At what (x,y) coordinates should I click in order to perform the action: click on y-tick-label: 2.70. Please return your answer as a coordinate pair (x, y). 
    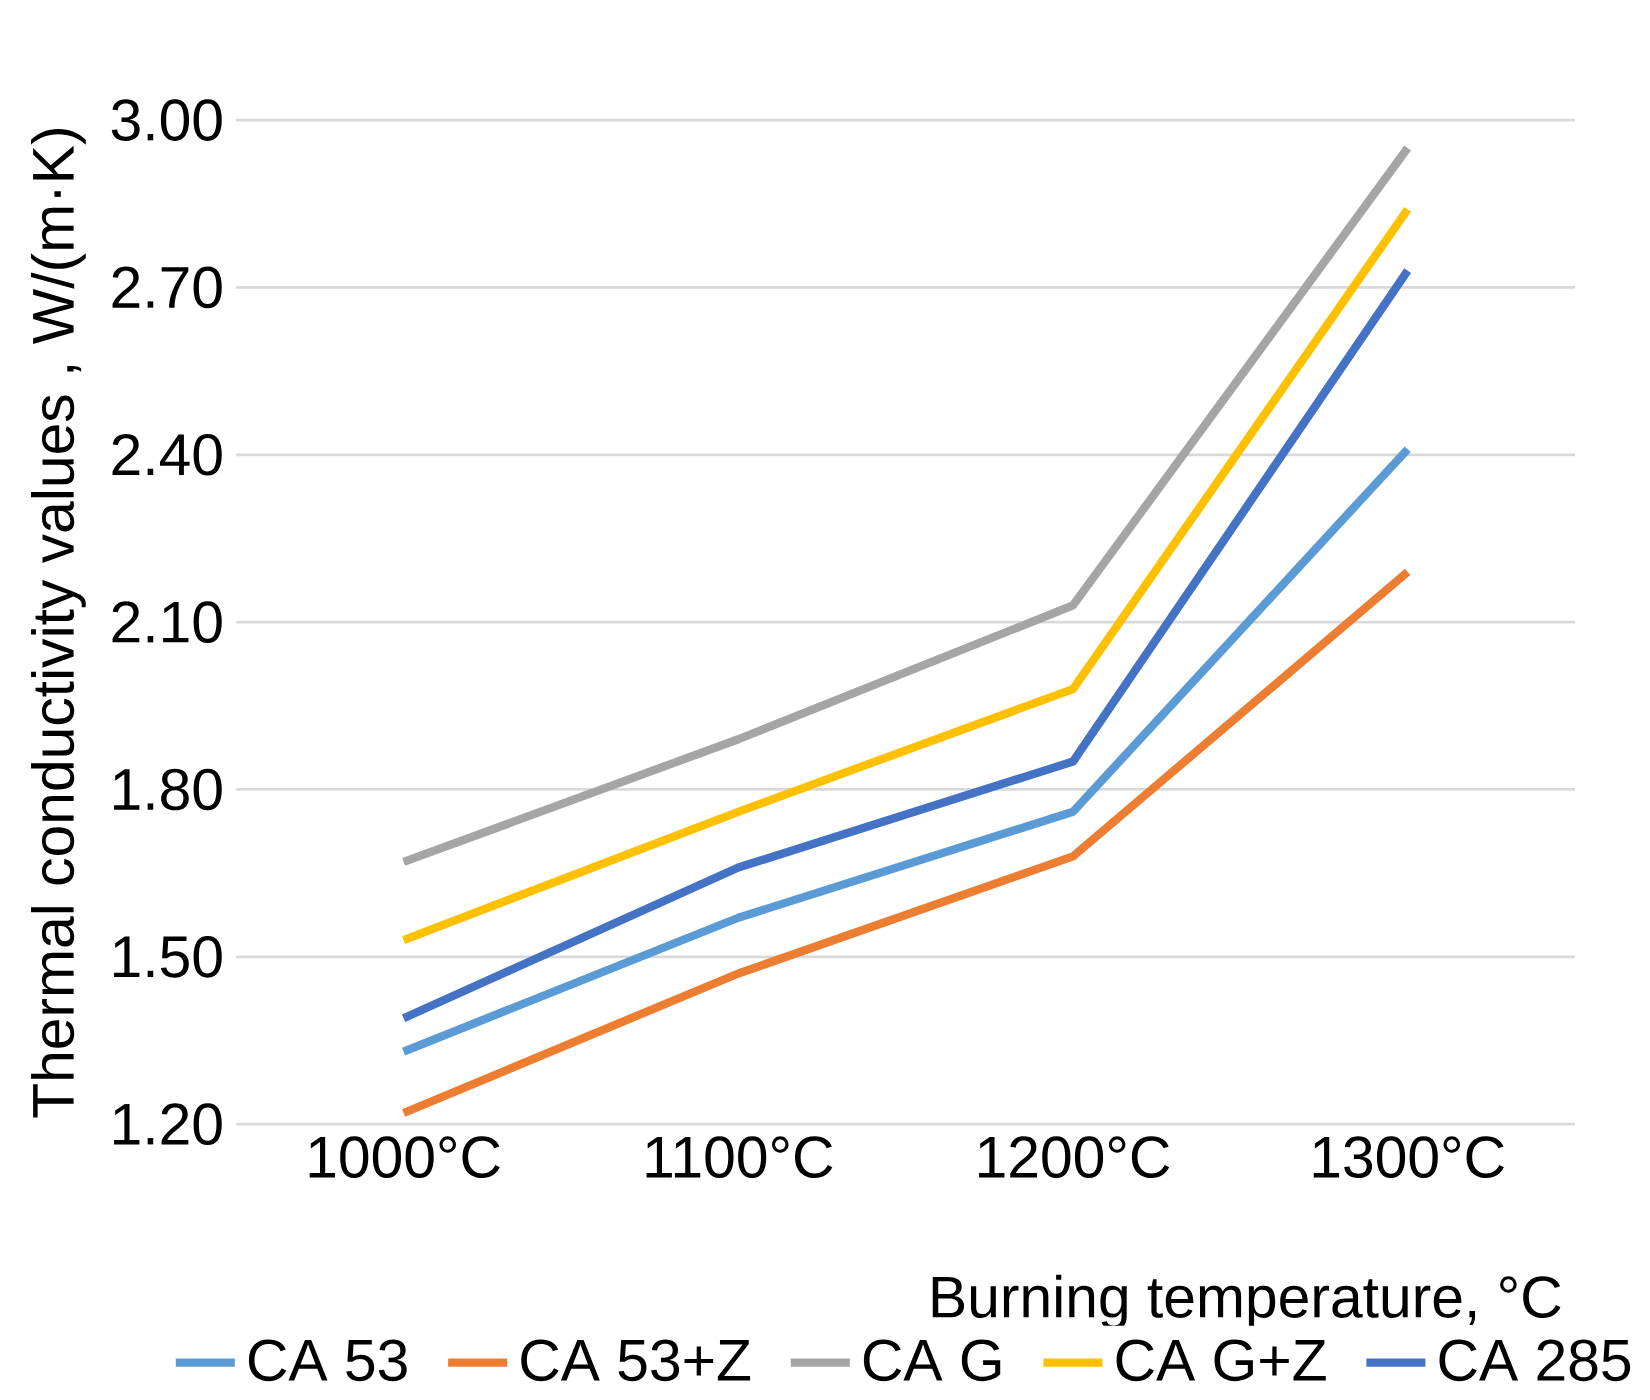
    Looking at the image, I should click on (167, 287).